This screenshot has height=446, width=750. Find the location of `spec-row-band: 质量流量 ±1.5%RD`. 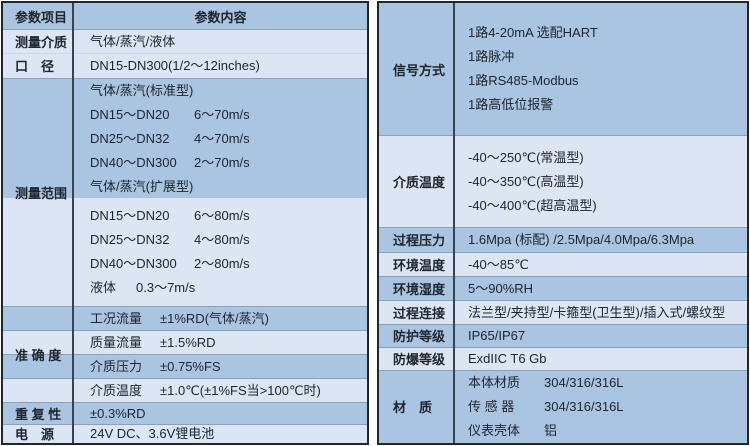

spec-row-band: 质量流量 ±1.5%RD is located at coordinates (185, 342).